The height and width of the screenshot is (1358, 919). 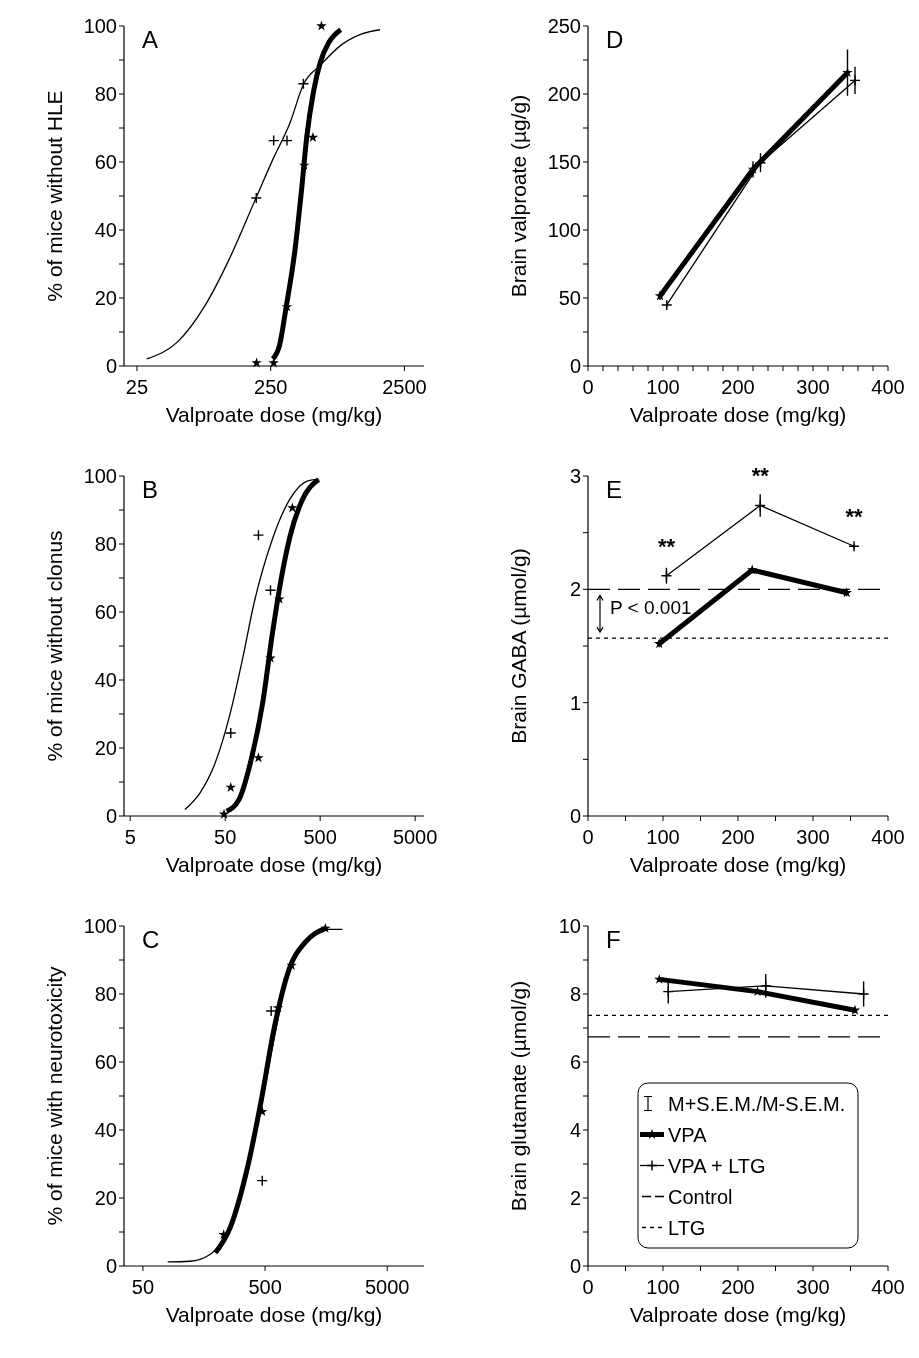 I want to click on chart-title: E, so click(x=614, y=489).